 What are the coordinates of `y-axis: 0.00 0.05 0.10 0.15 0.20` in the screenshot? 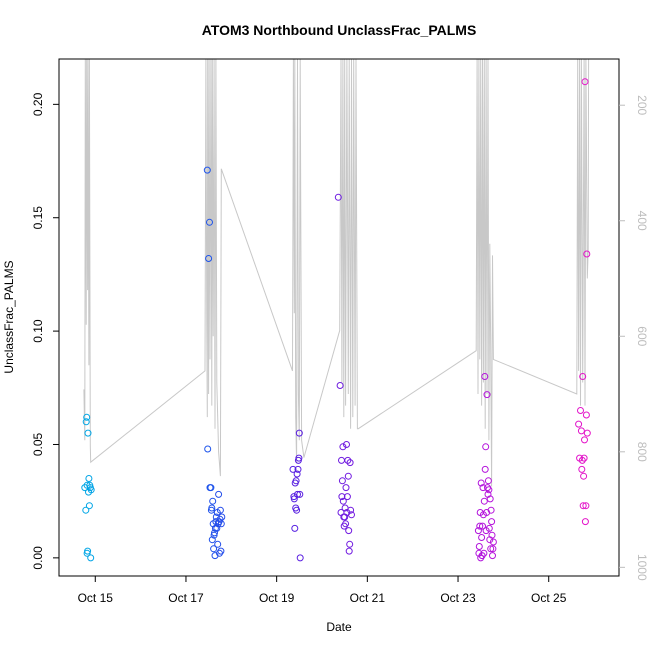 It's located at (45, 331).